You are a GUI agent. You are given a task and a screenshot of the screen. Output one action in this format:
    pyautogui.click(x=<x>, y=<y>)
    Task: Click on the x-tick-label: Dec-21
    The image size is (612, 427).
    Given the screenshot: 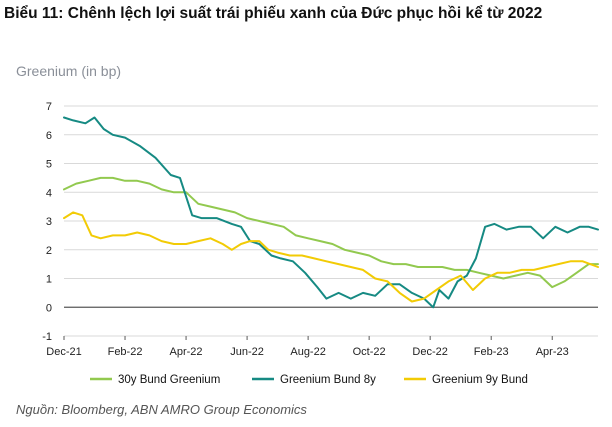 What is the action you would take?
    pyautogui.click(x=63, y=352)
    